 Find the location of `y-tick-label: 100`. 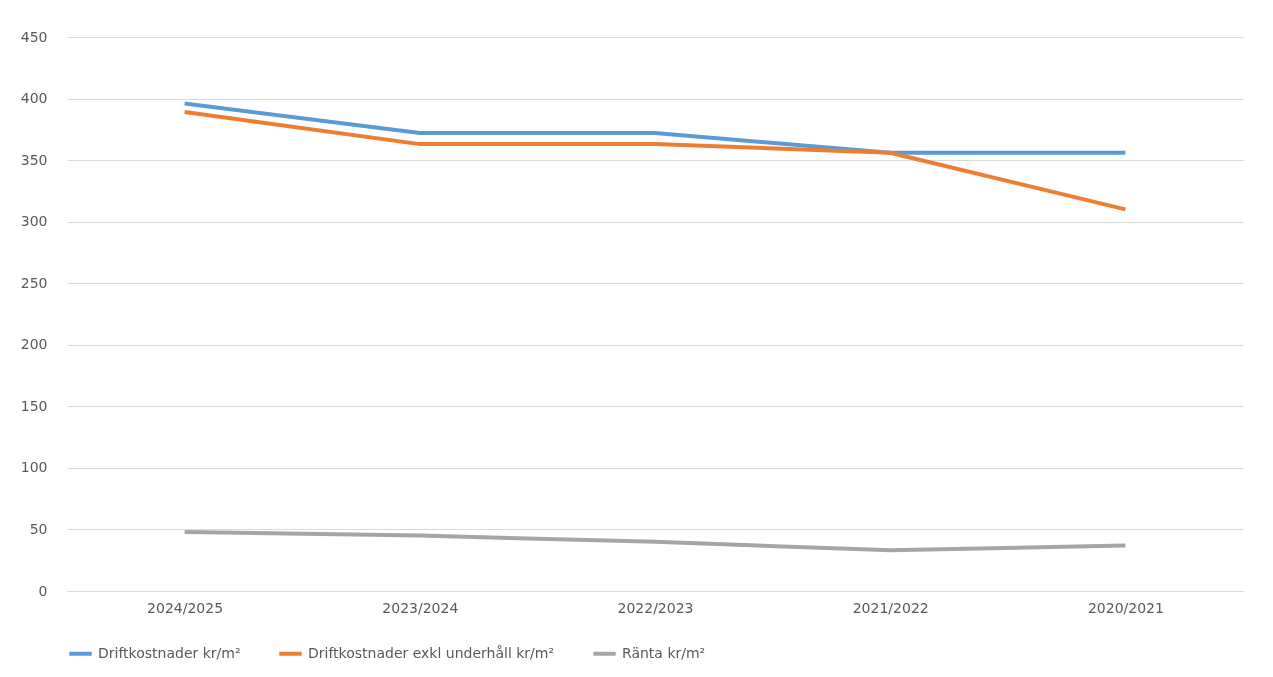

y-tick-label: 100 is located at coordinates (34, 467).